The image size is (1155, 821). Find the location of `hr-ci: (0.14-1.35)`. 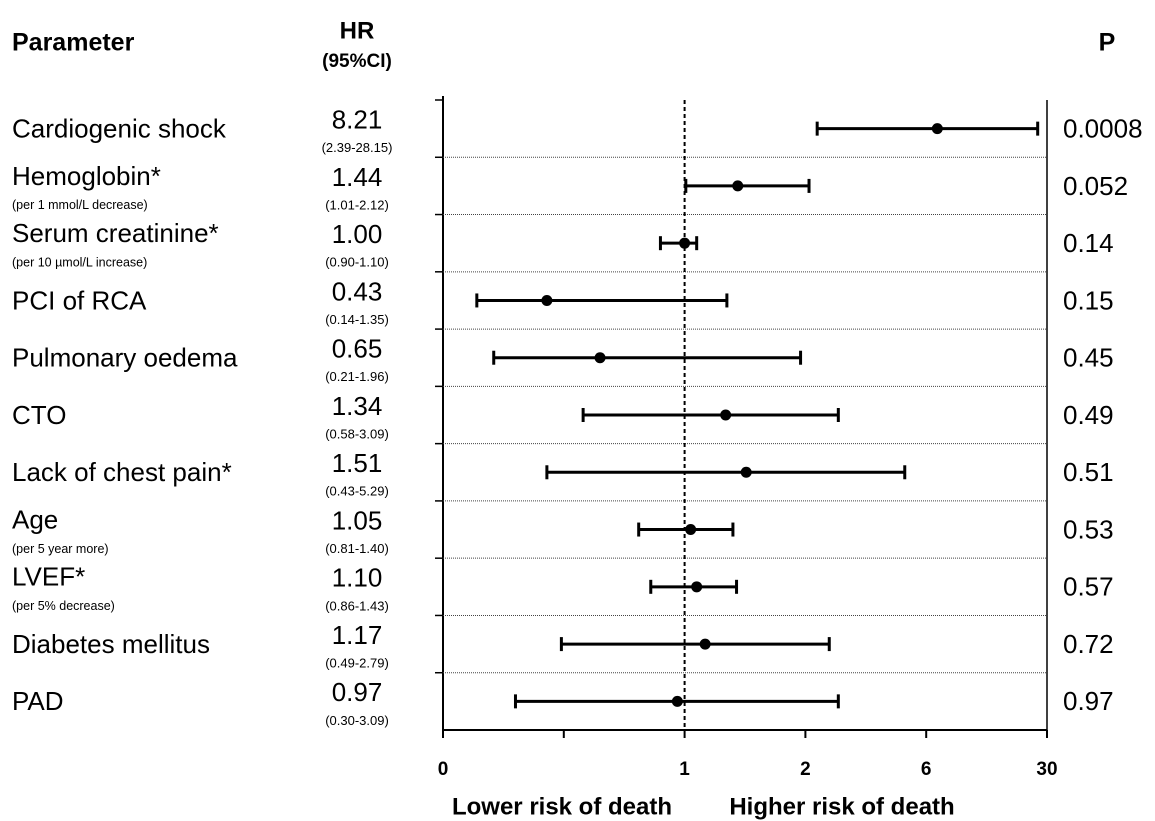

hr-ci: (0.14-1.35) is located at coordinates (357, 319).